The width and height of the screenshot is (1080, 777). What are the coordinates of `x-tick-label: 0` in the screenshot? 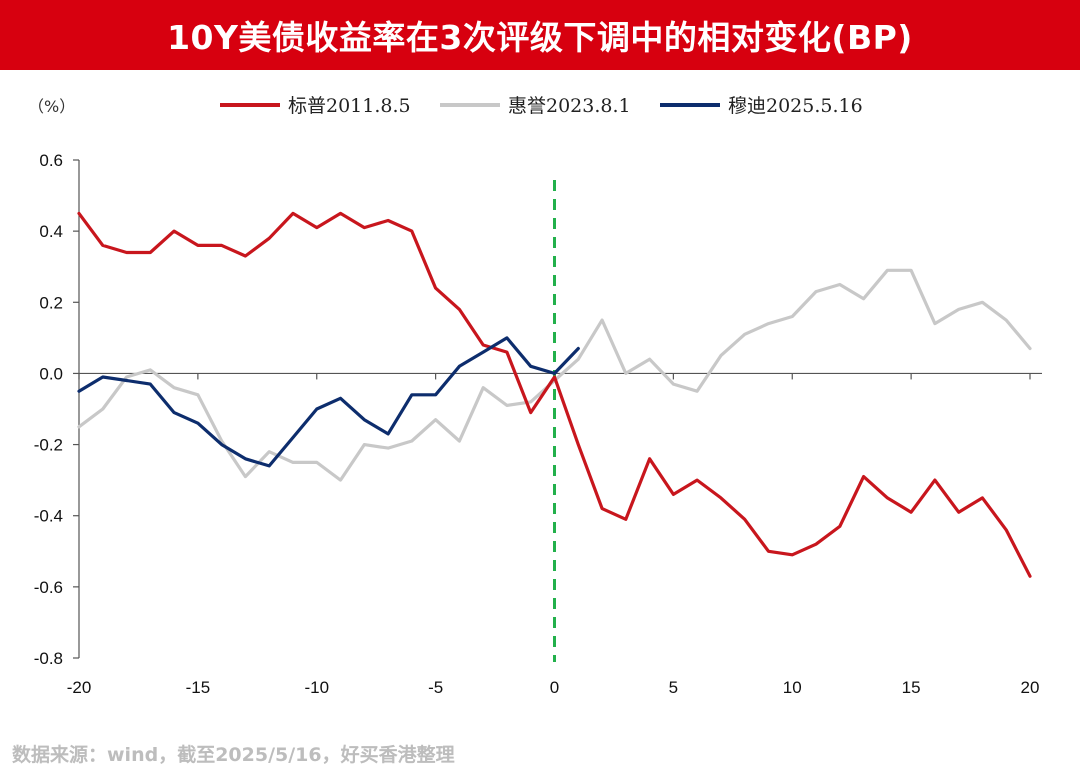 It's located at (554, 687).